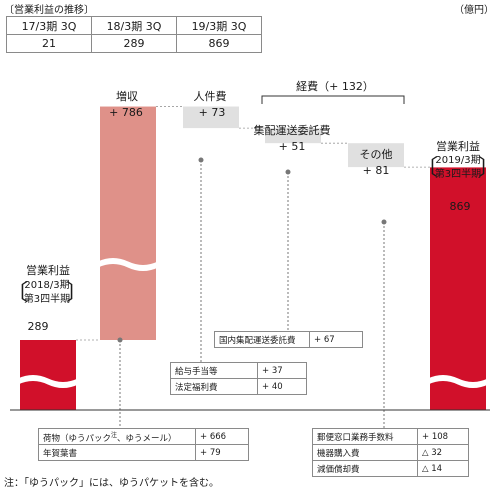 This screenshot has height=491, width=500. I want to click on breakdown-row: 給与手当等 + 37, so click(238, 370).